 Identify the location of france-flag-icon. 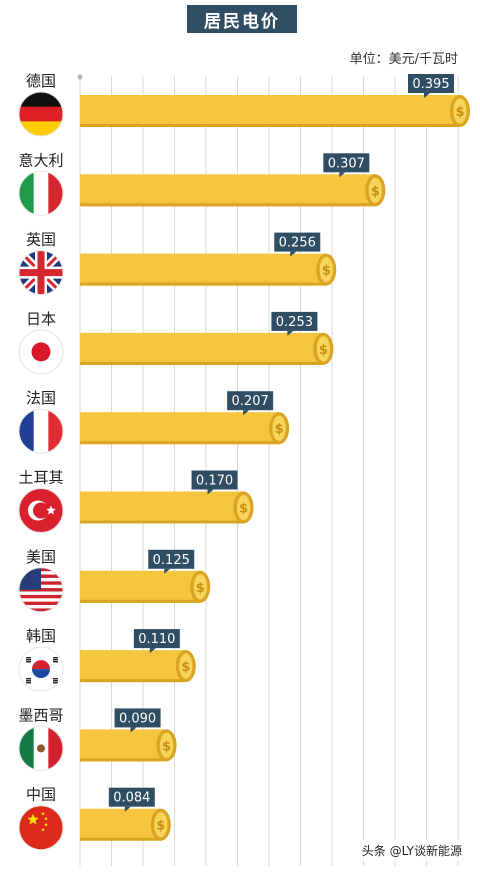
(41, 431).